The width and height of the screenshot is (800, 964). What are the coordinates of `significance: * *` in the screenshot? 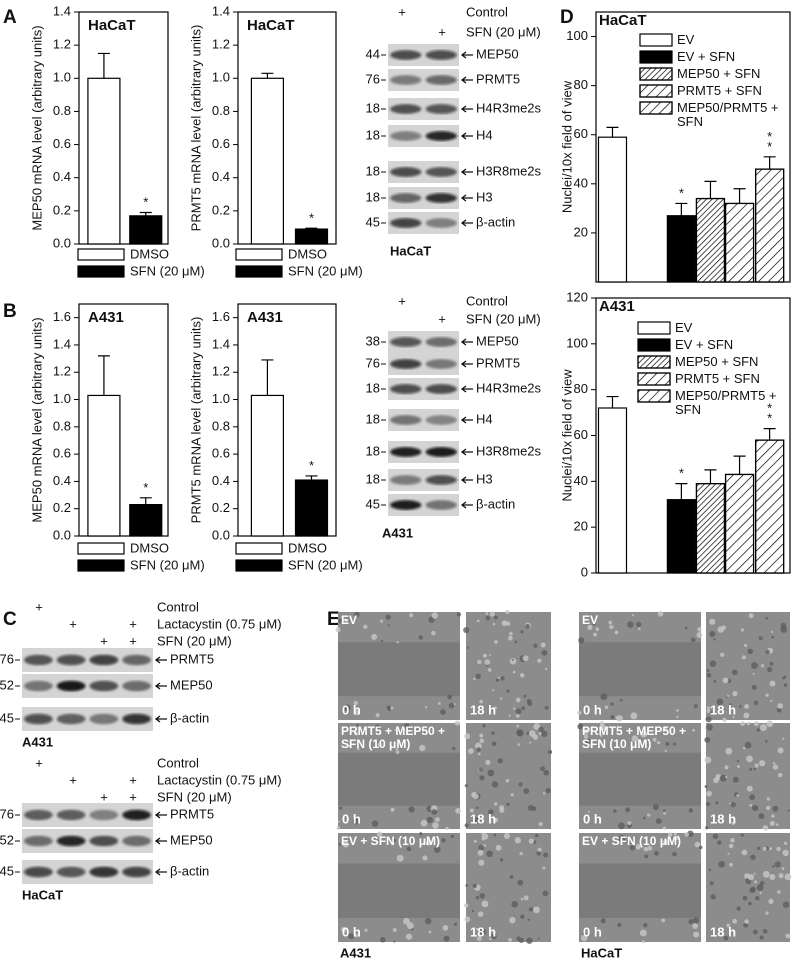 It's located at (769, 413).